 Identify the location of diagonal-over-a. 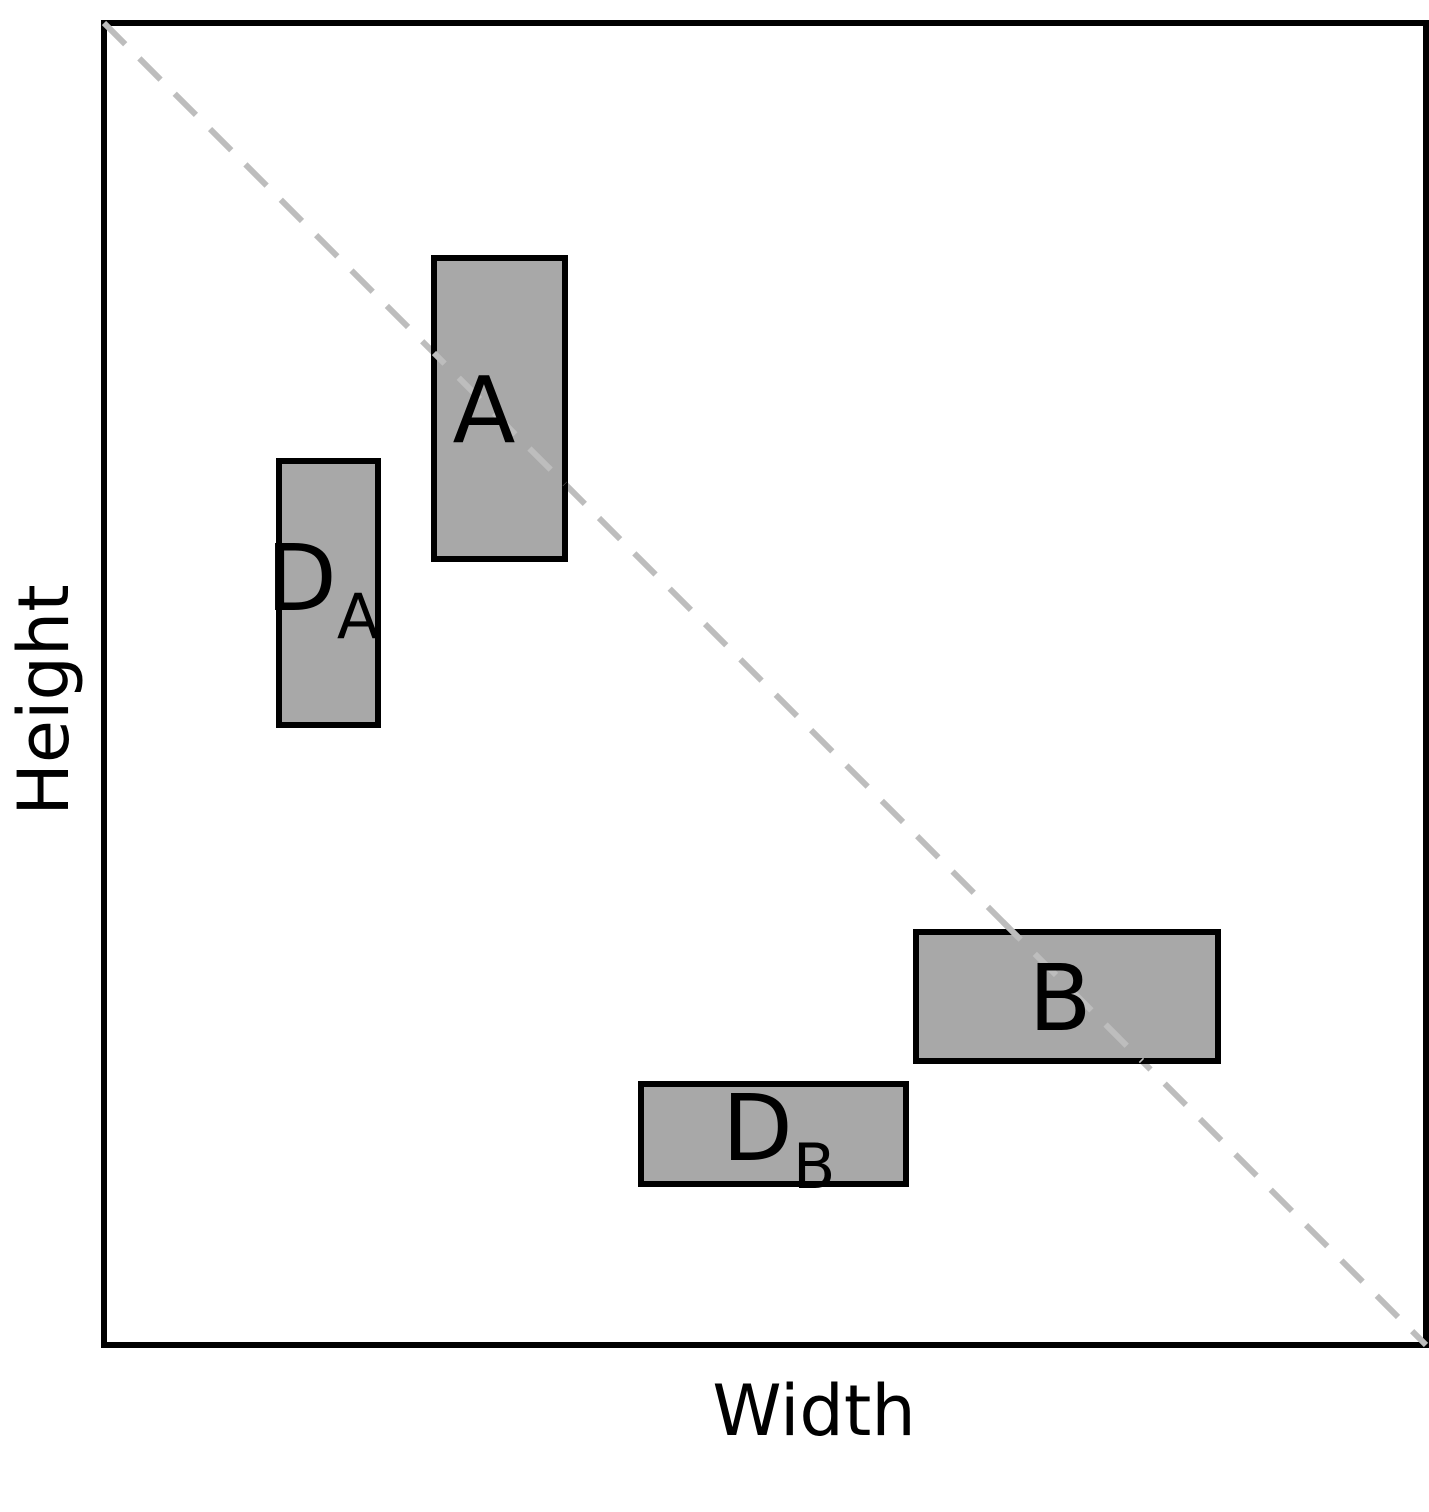
(499, 418).